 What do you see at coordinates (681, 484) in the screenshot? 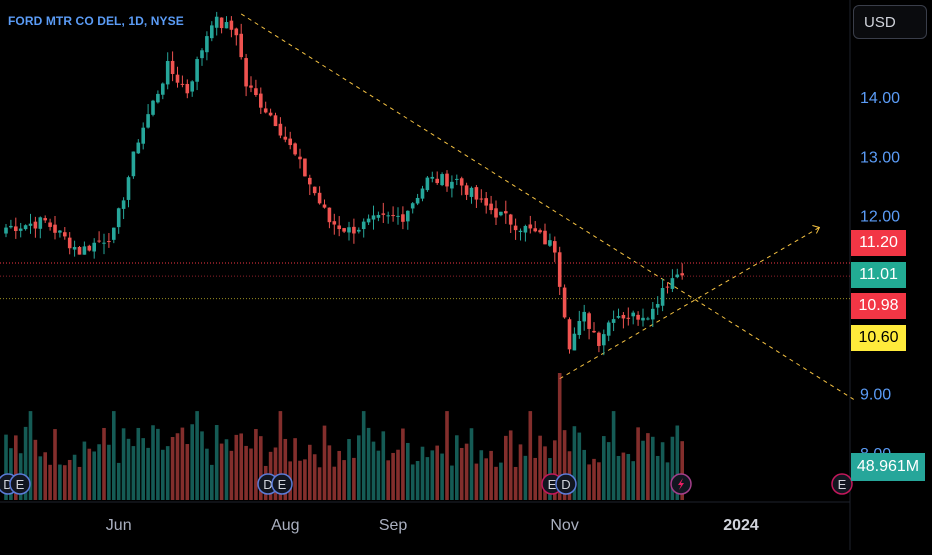
I see `lightning-icon` at bounding box center [681, 484].